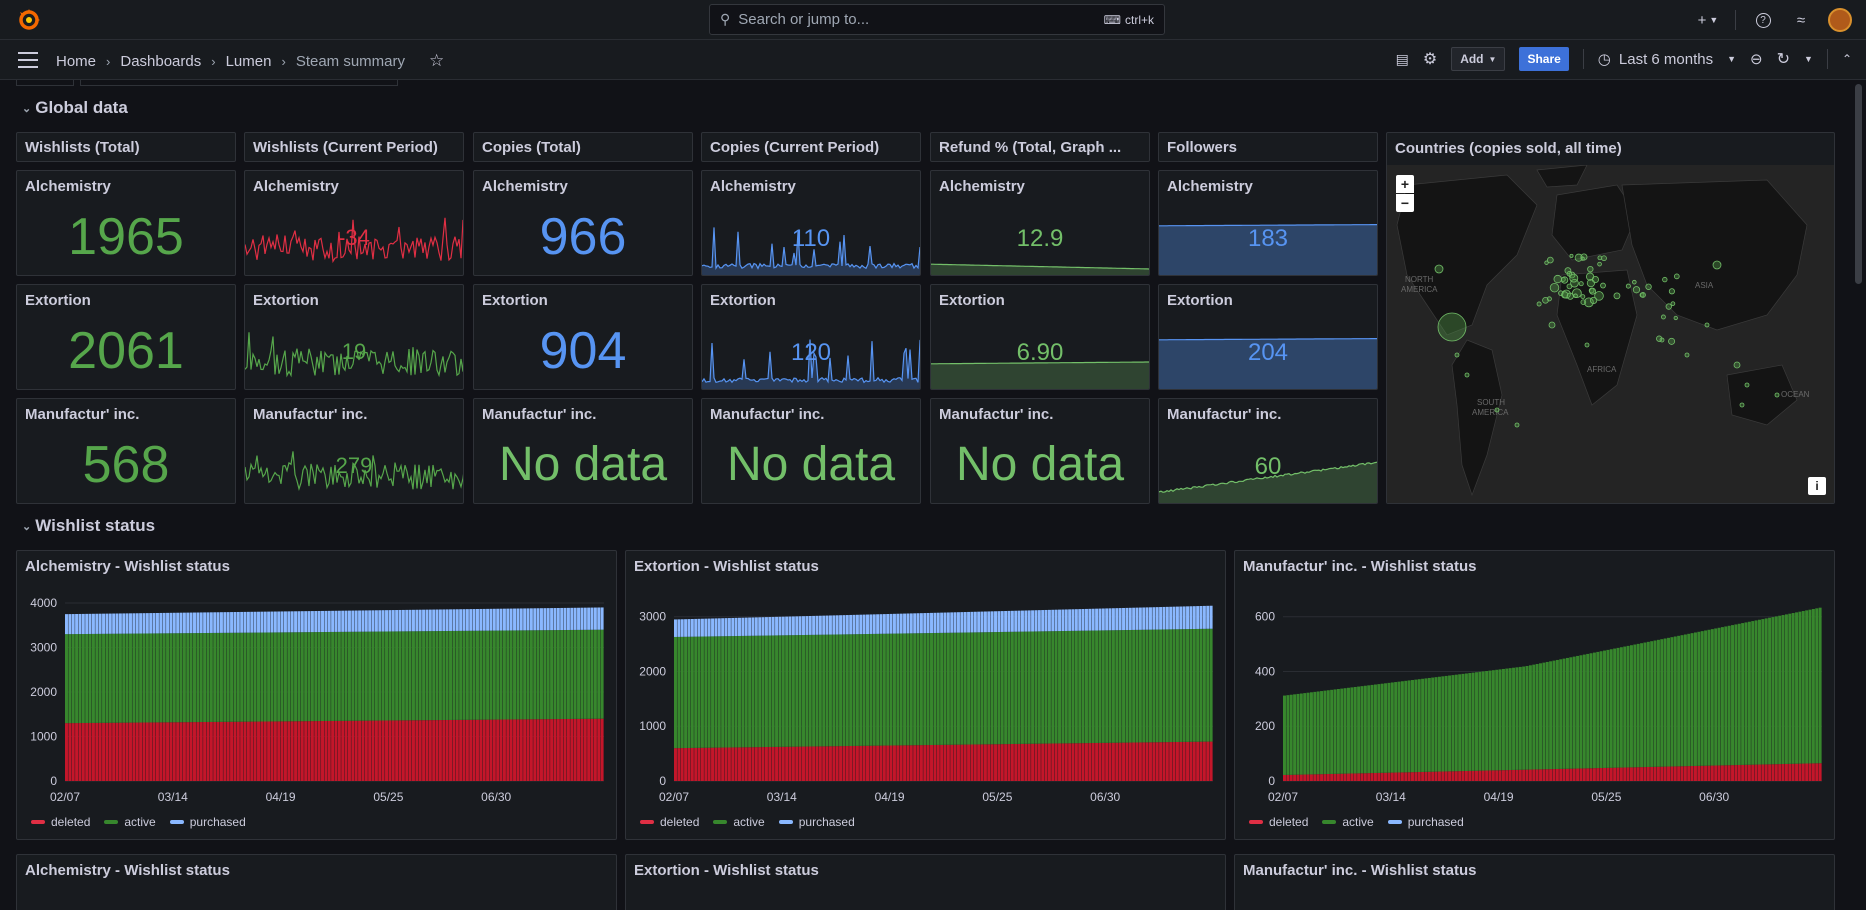 This screenshot has width=1866, height=910. Describe the element at coordinates (1763, 20) in the screenshot. I see `help-icon: ?` at that location.